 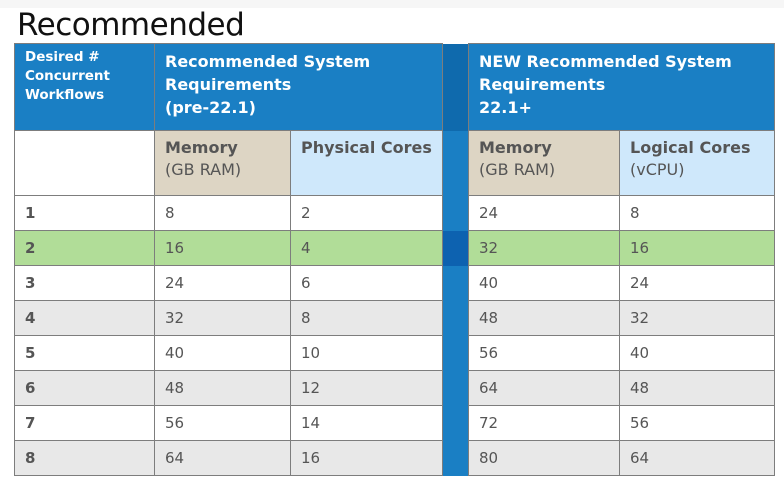 I want to click on old-cores-cell: 14, so click(x=366, y=423).